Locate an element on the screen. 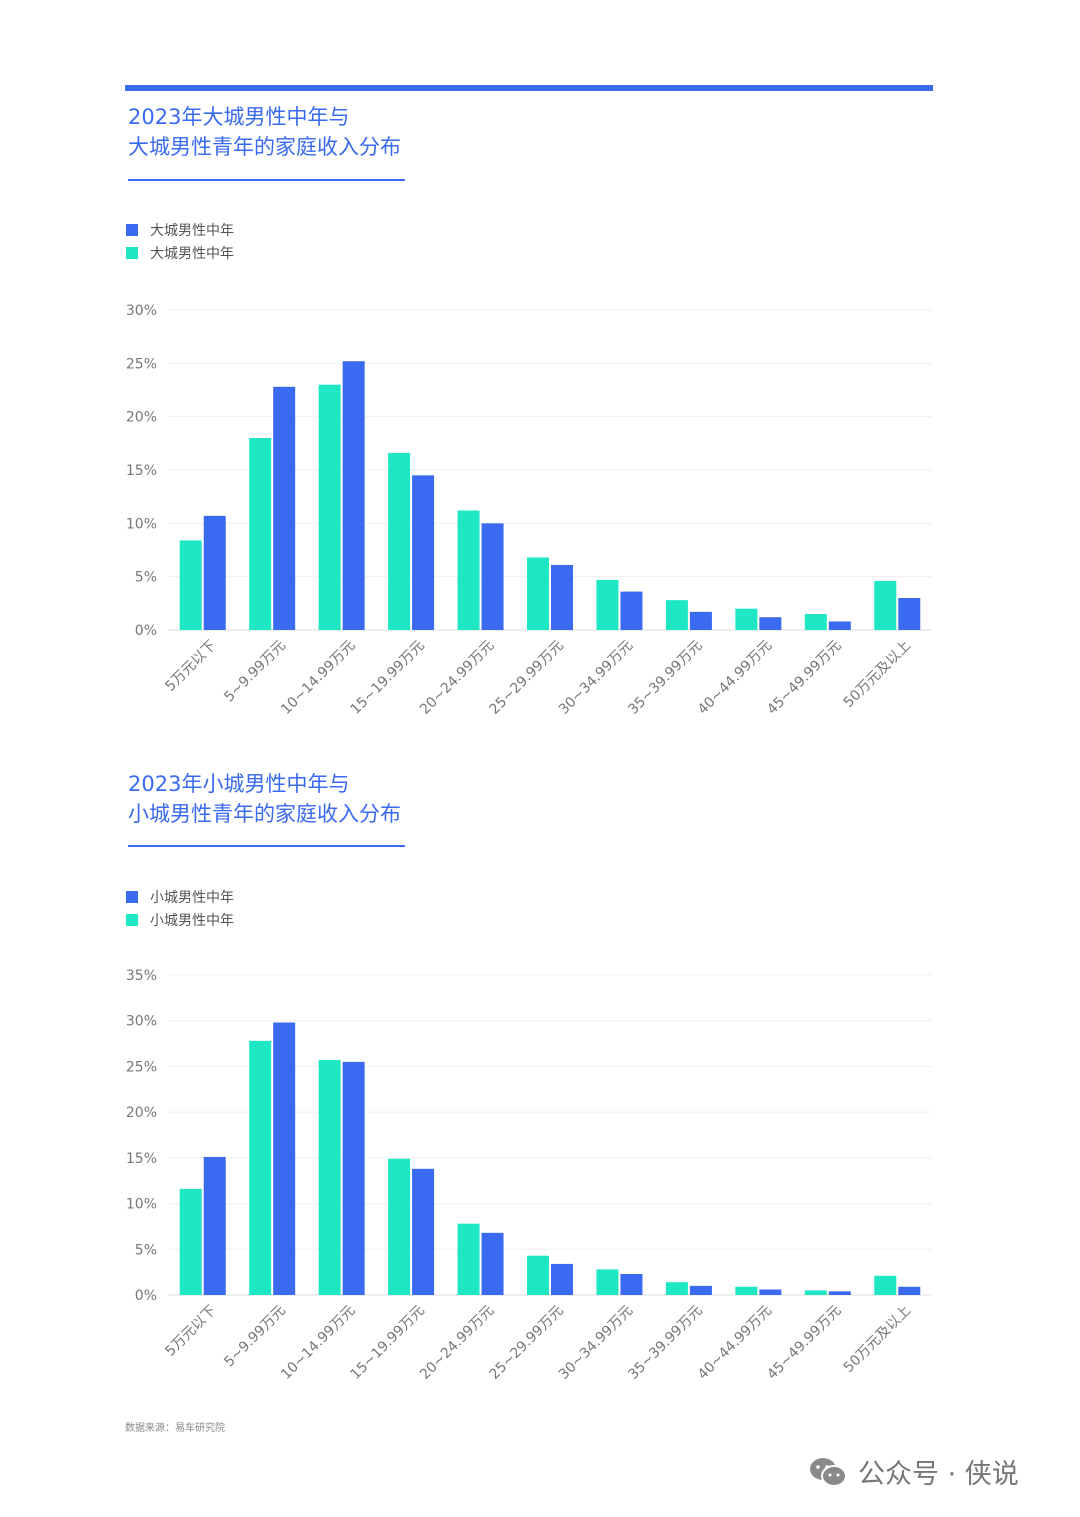  chart-2-legend: 小城男性中年 小城男性中年 is located at coordinates (180, 908).